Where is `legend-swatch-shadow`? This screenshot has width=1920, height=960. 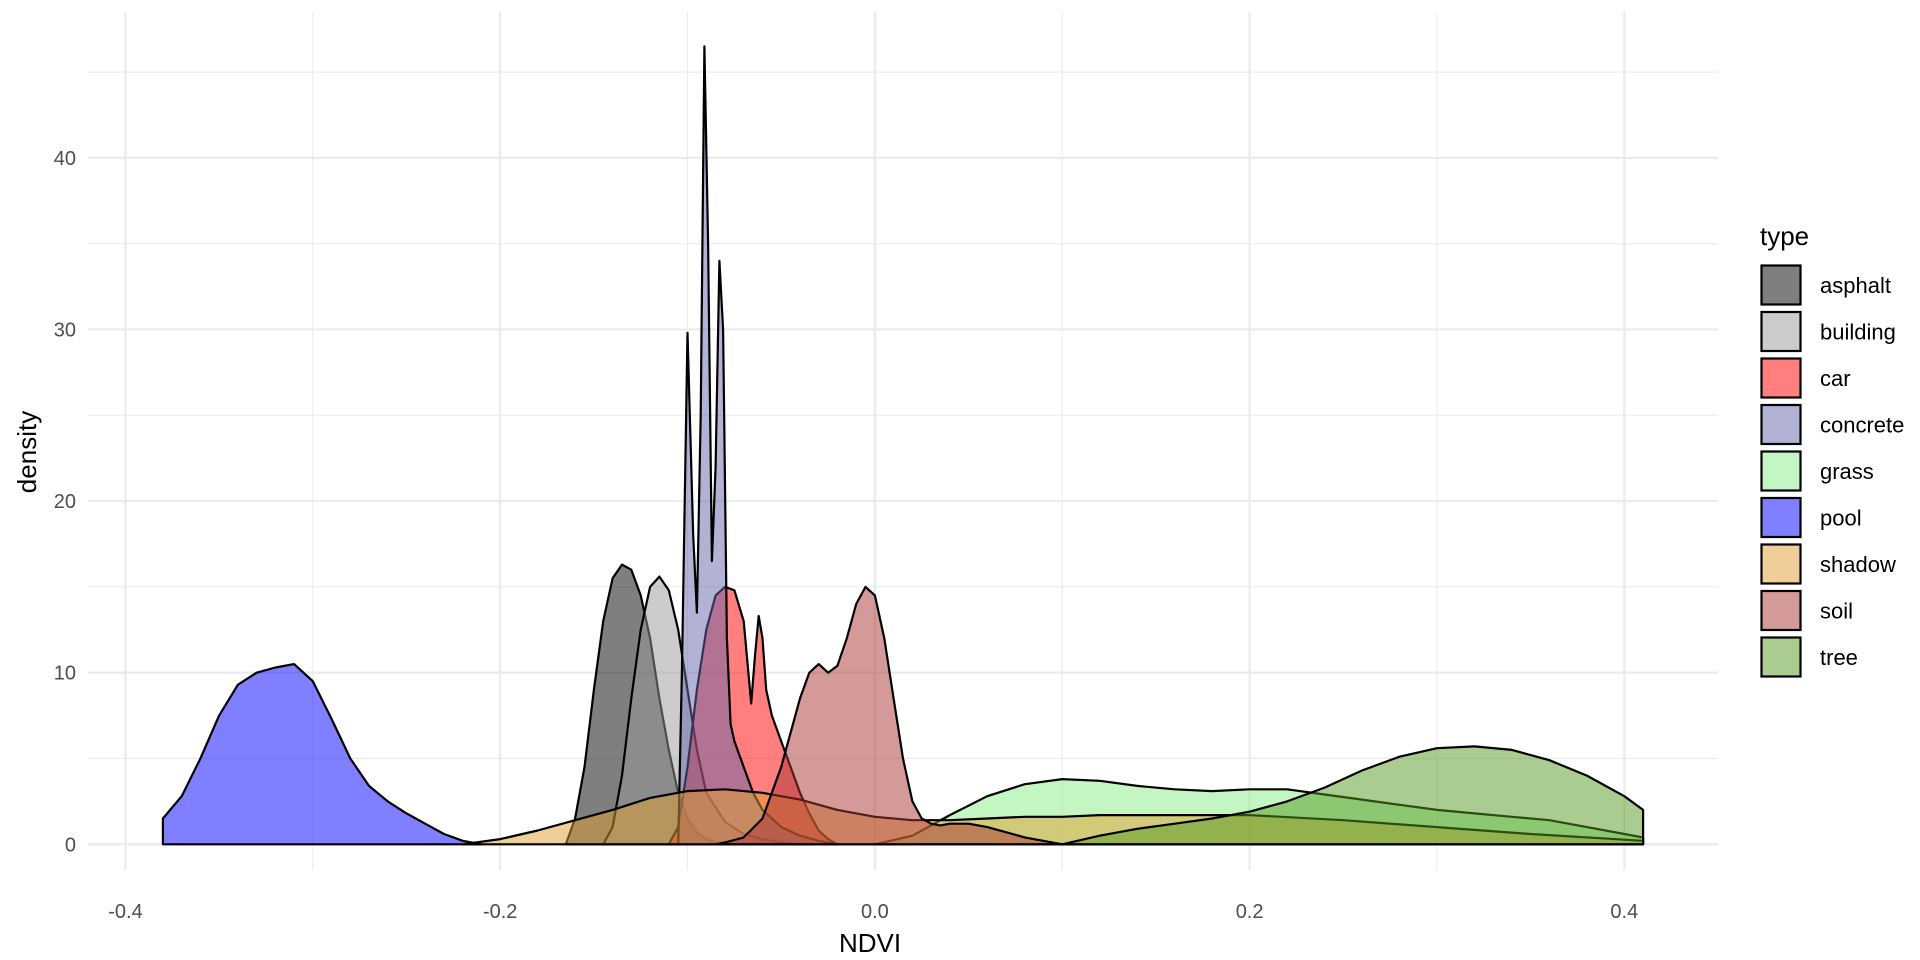
legend-swatch-shadow is located at coordinates (1781, 564).